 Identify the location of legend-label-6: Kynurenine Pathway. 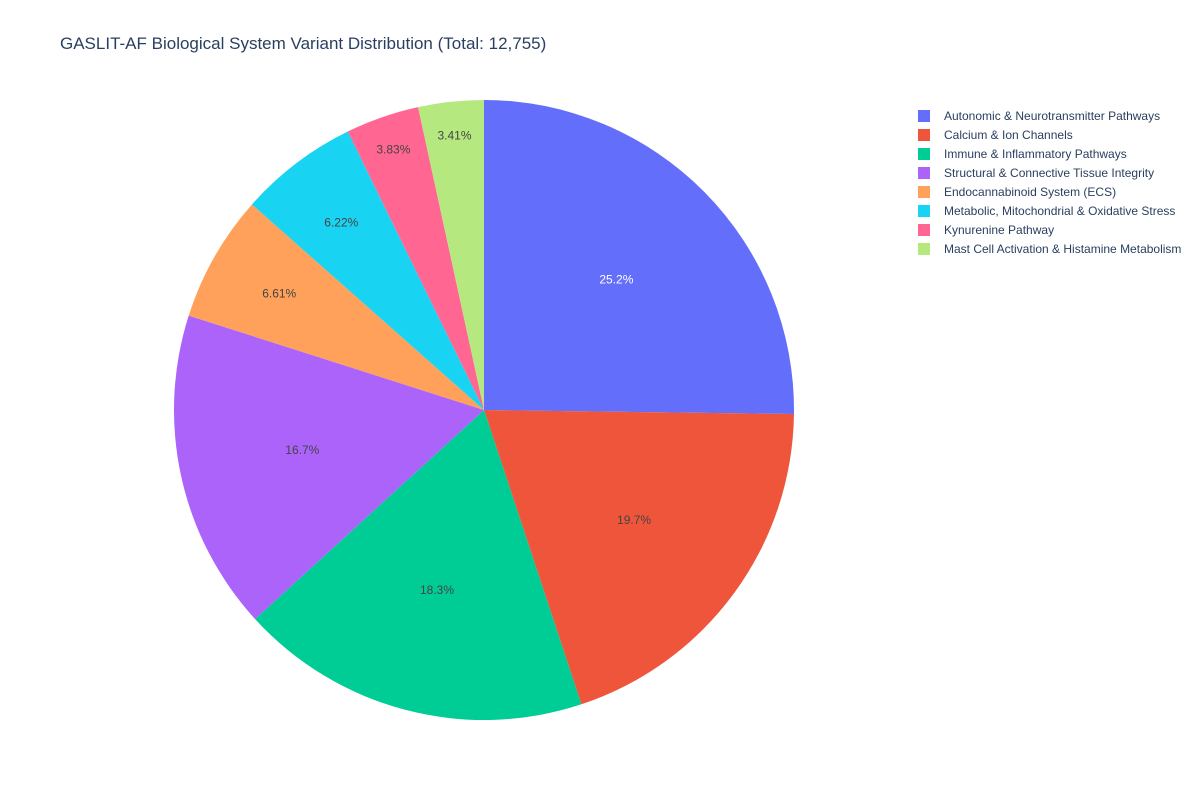
(999, 229).